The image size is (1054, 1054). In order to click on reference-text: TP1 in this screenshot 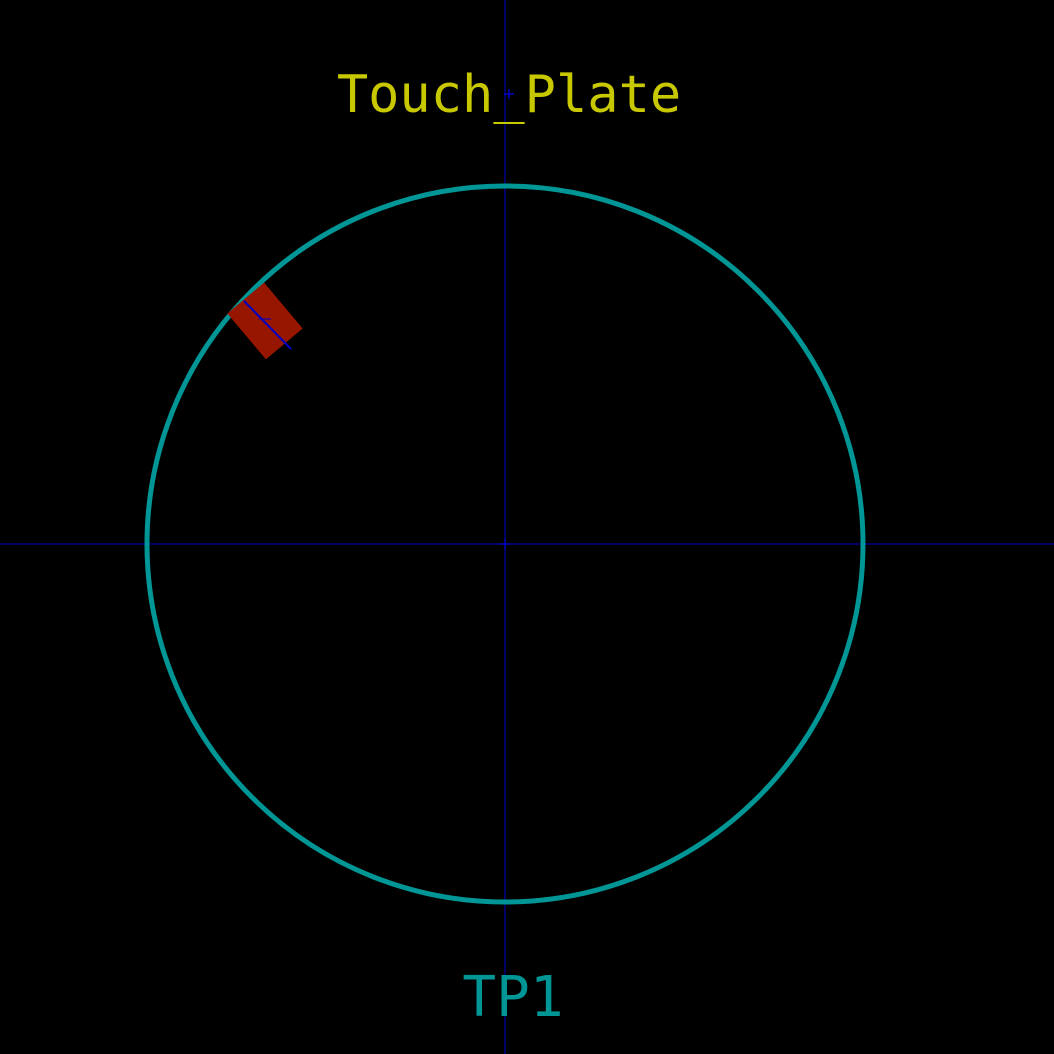, I will do `click(512, 997)`.